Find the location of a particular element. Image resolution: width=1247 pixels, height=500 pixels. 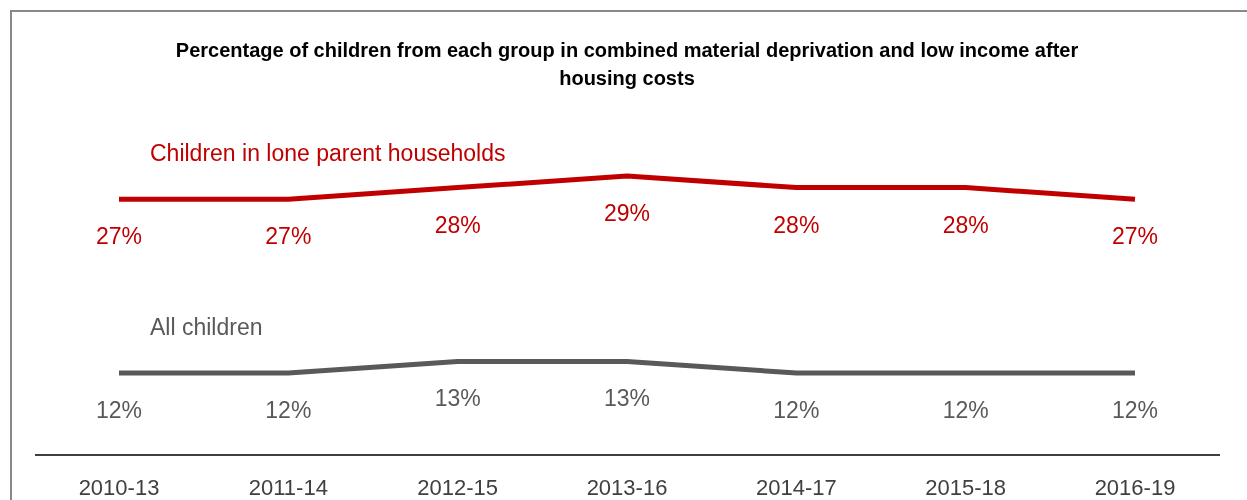

x-tick-label: 2014-17 is located at coordinates (796, 487).